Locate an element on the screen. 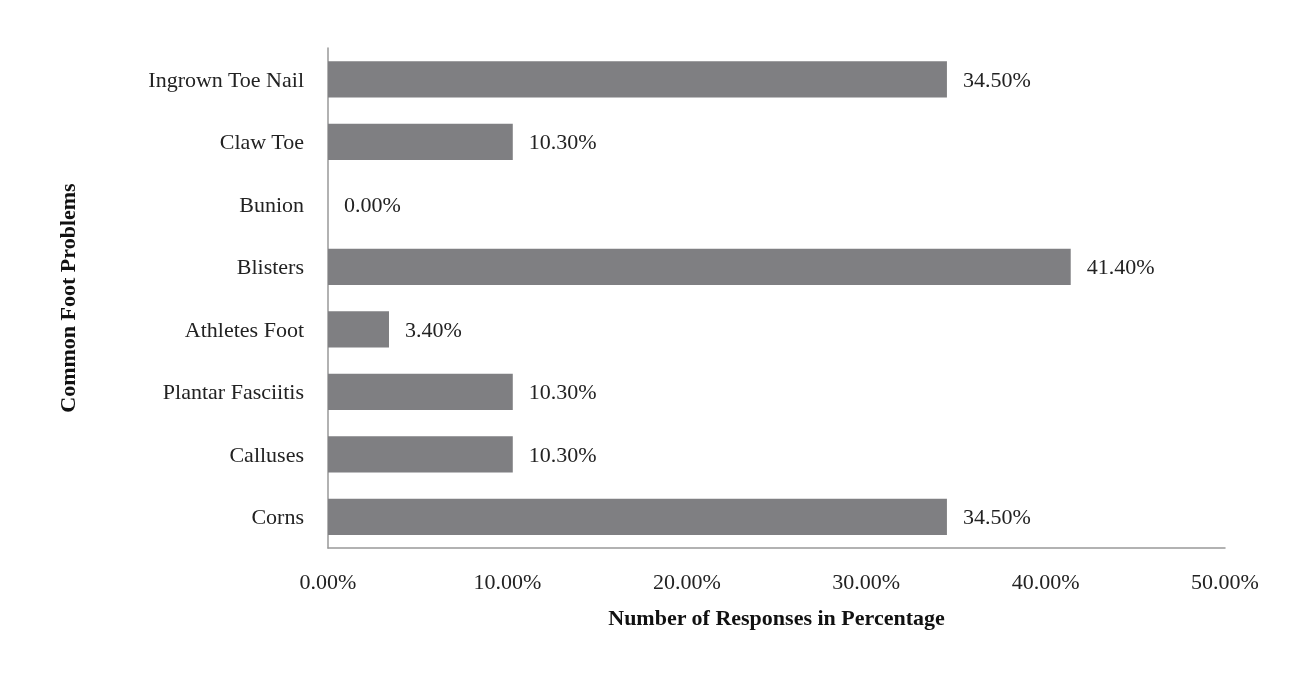 The image size is (1293, 685). y-tick-label: Calluses is located at coordinates (266, 454).